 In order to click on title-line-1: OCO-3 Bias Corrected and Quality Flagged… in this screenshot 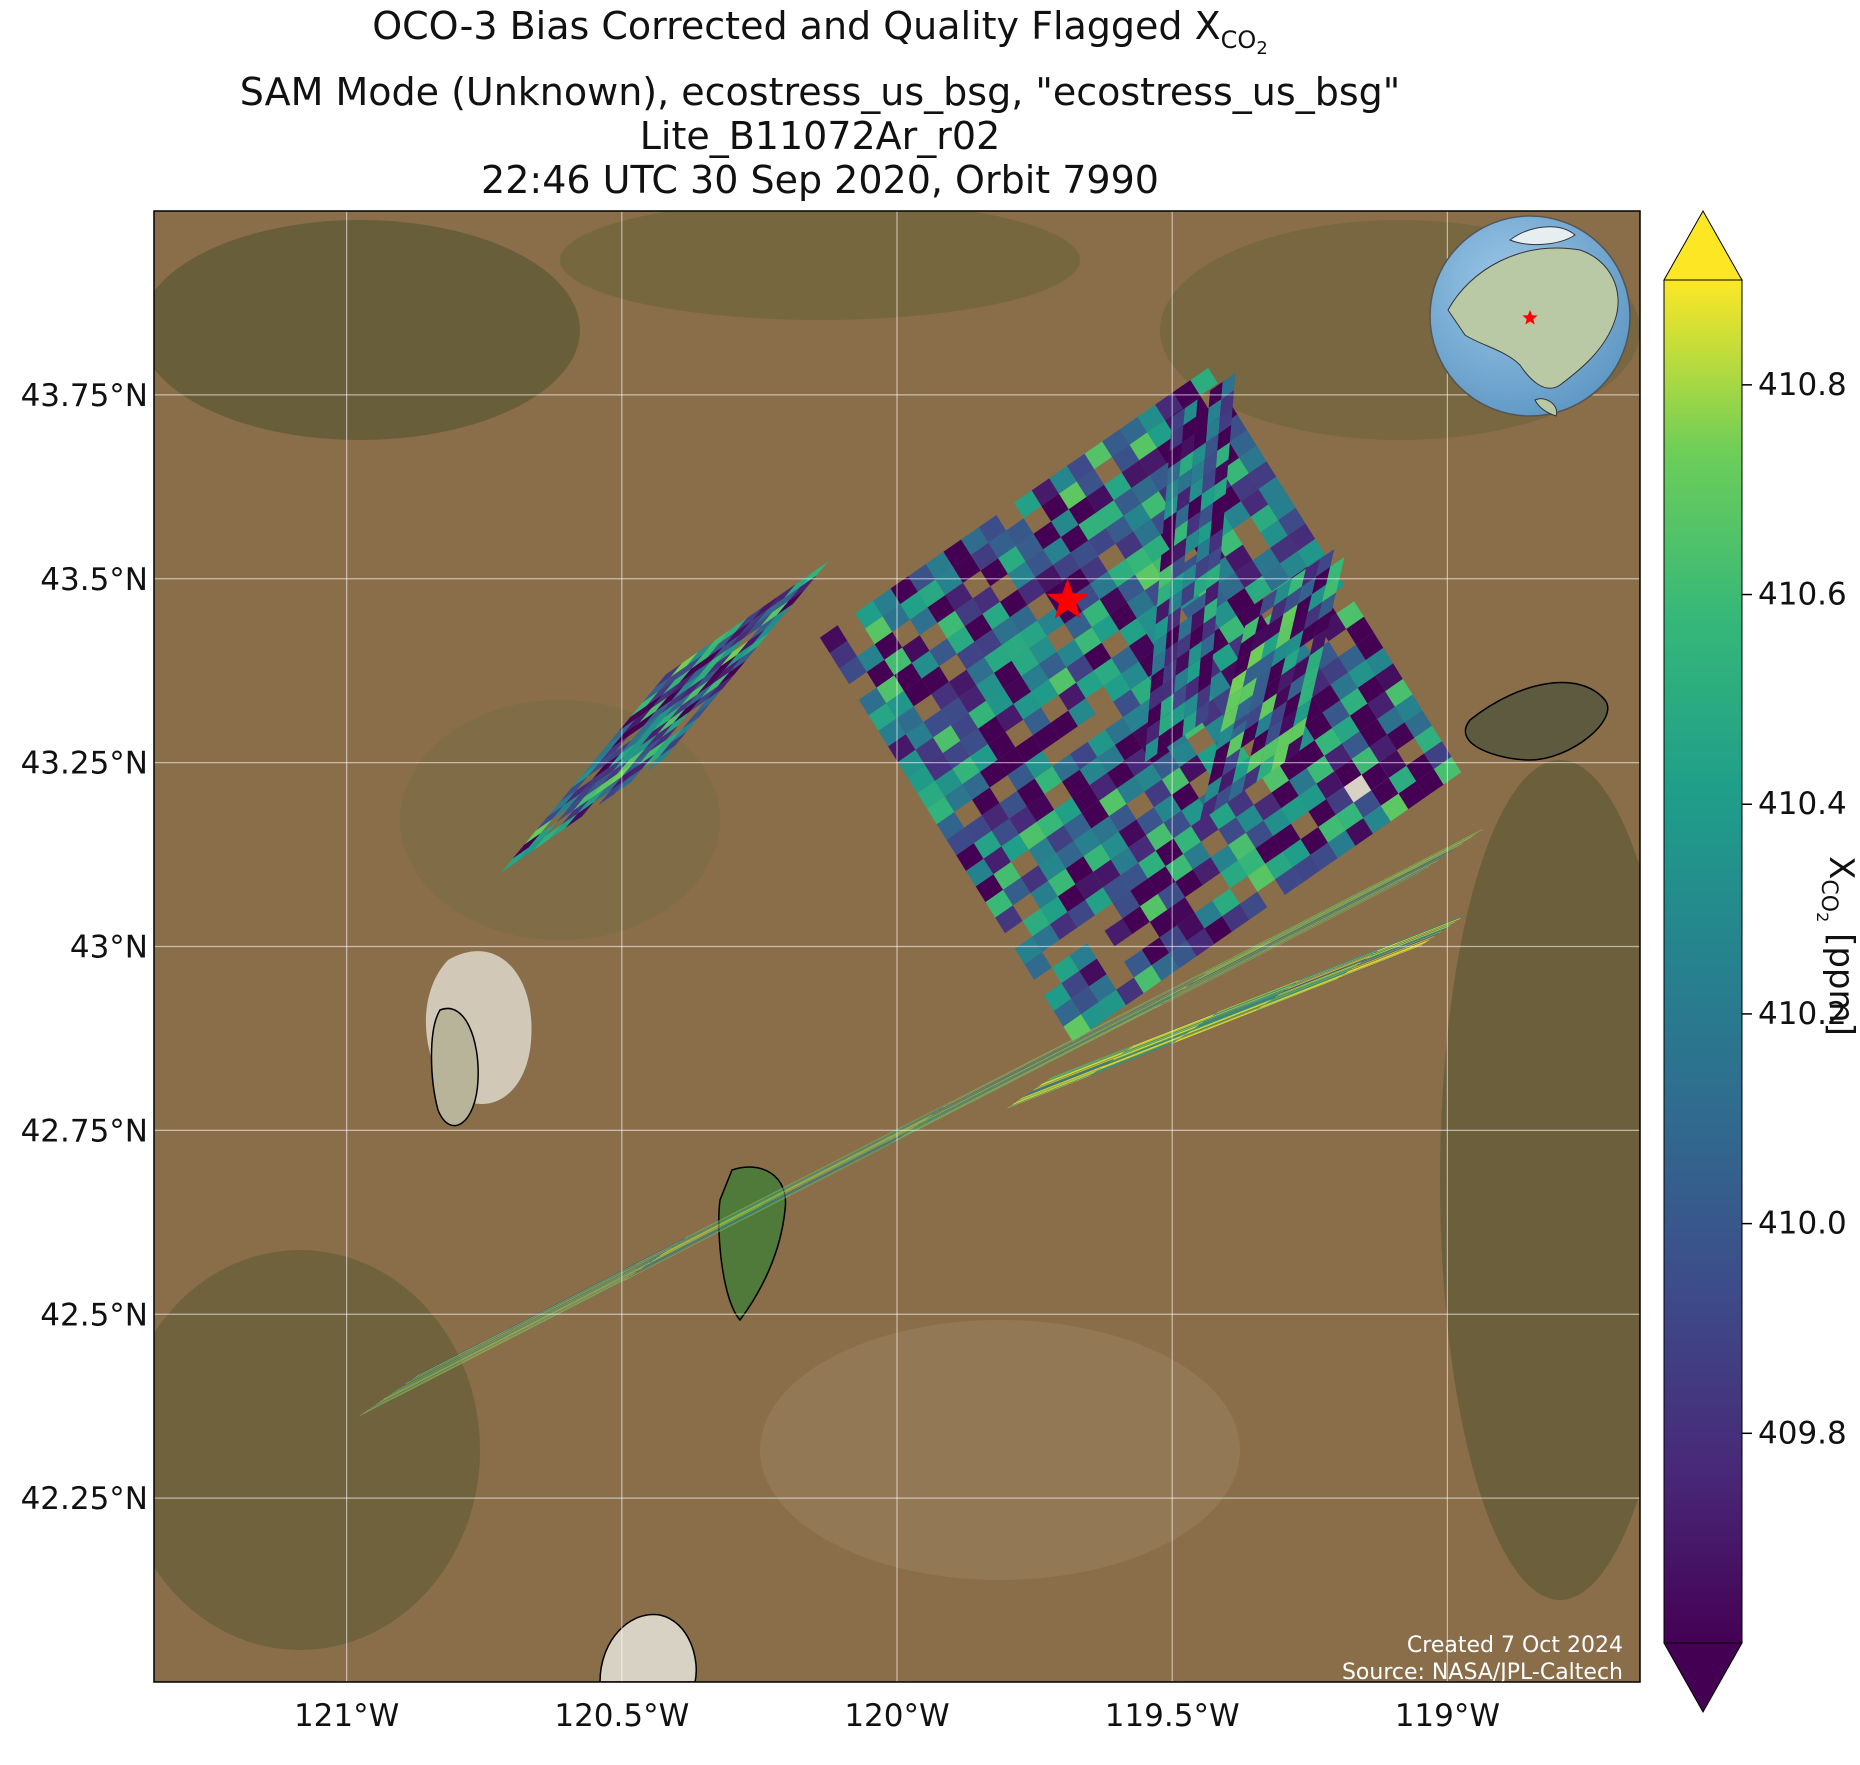, I will do `click(820, 31)`.